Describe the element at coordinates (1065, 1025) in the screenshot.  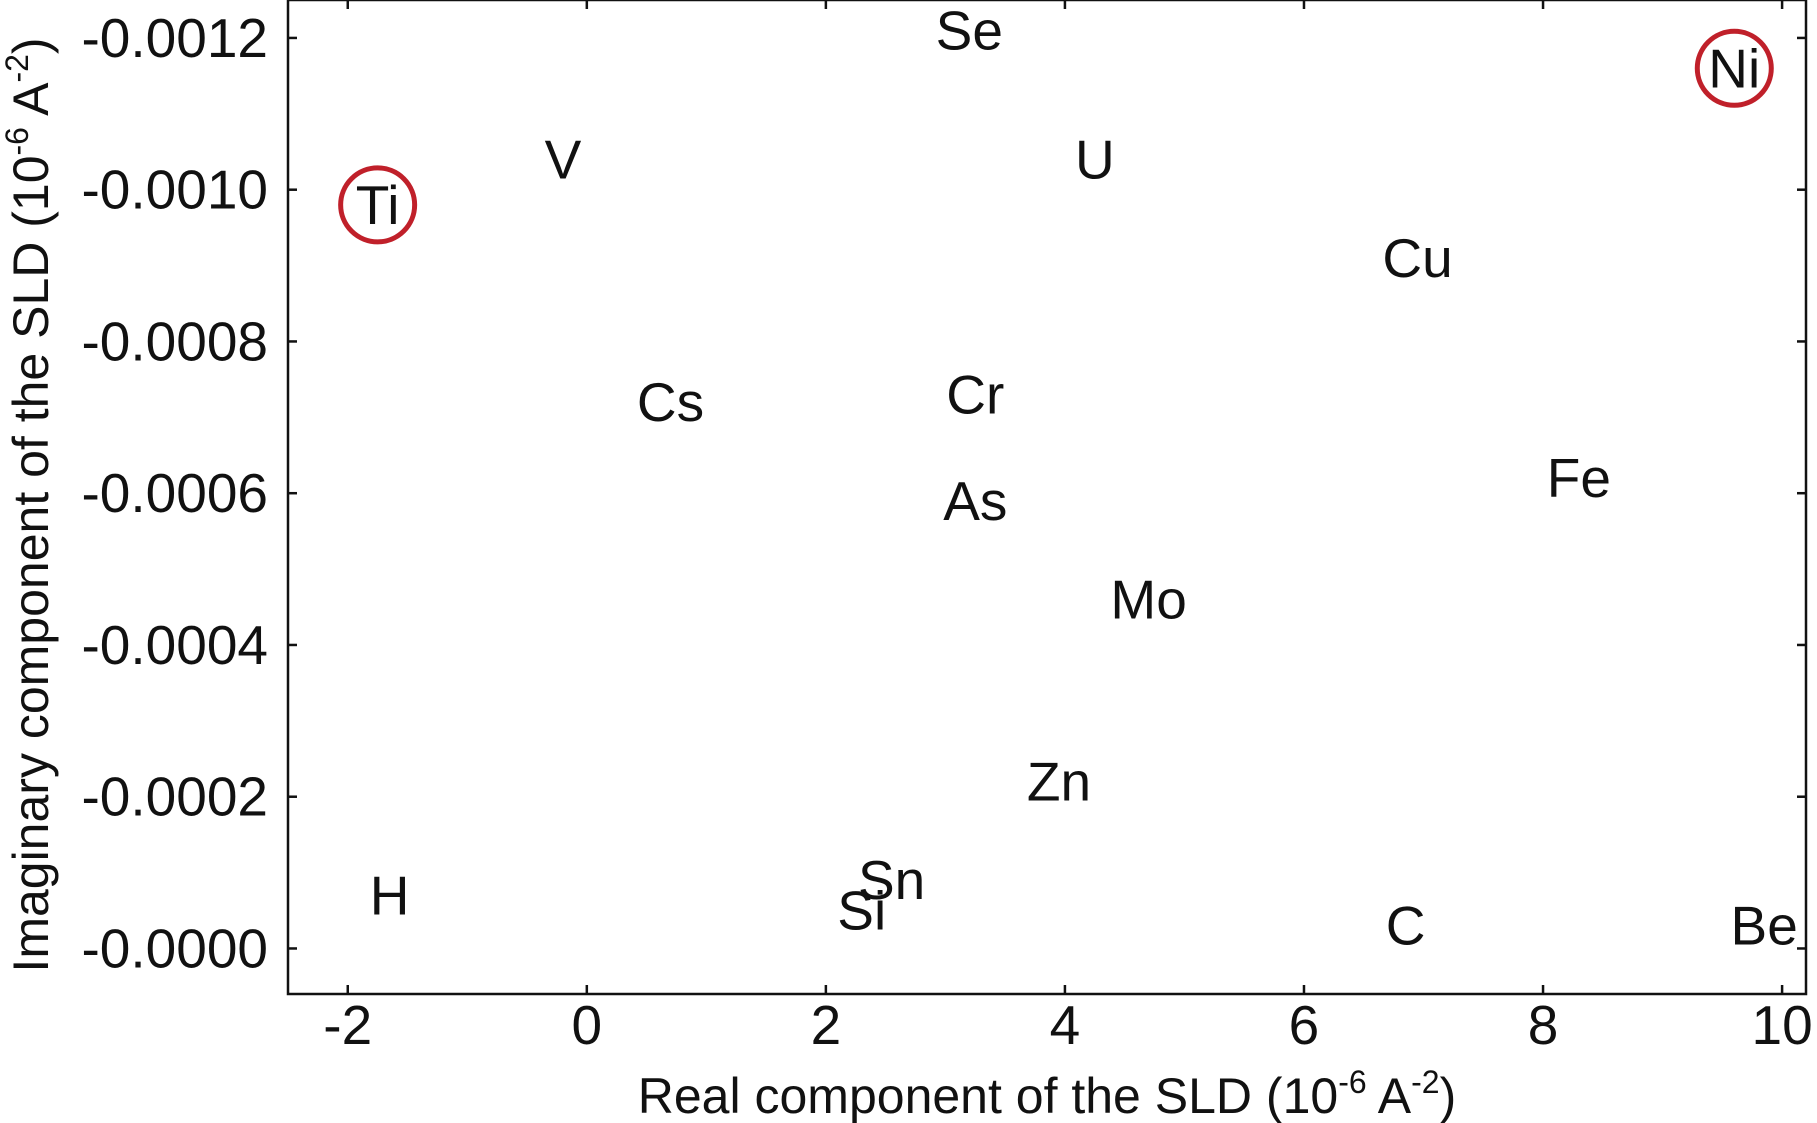
I see `x-tick-label: 4` at that location.